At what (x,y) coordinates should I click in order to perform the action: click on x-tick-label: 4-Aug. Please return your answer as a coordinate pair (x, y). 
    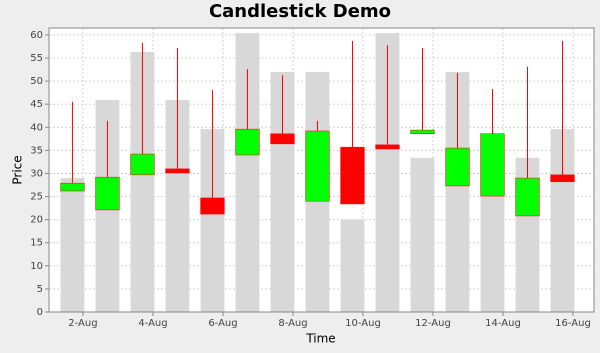
    Looking at the image, I should click on (152, 323).